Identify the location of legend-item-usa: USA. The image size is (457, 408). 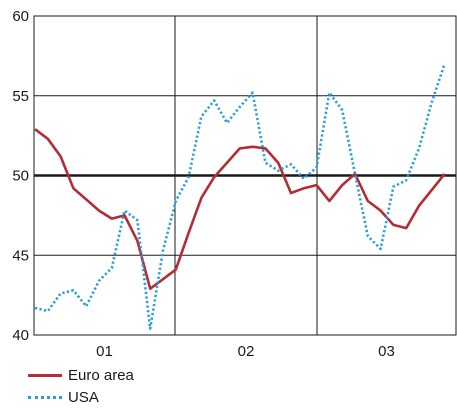
(81, 397).